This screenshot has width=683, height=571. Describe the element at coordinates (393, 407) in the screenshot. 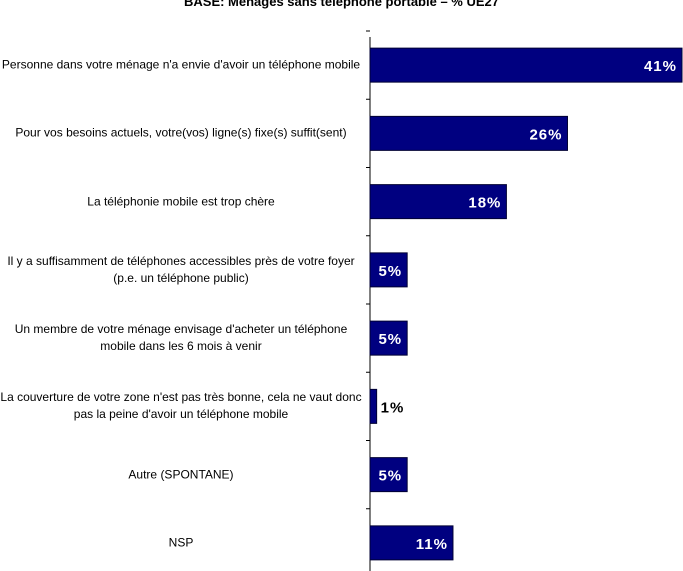

I see `value-label: 1%` at that location.